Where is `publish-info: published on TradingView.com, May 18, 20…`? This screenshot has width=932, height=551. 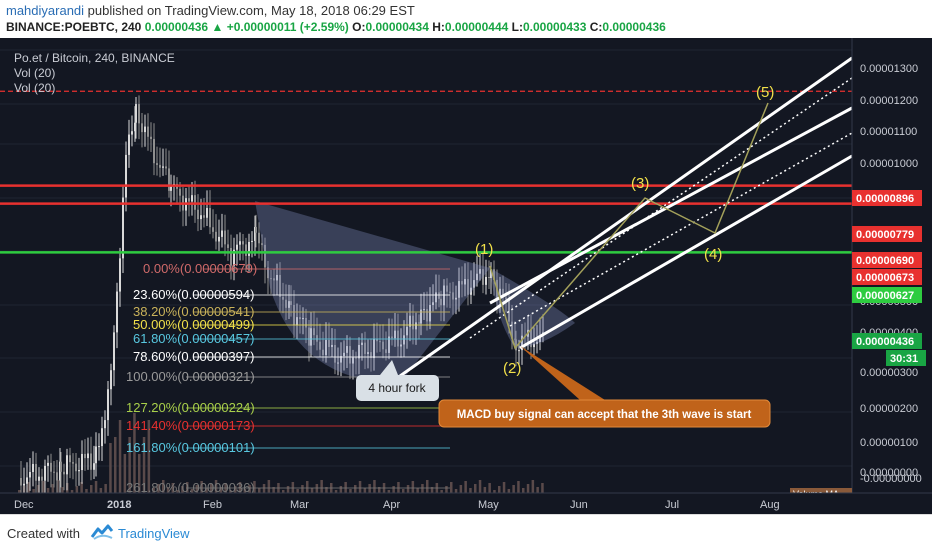 publish-info: published on TradingView.com, May 18, 20… is located at coordinates (251, 10).